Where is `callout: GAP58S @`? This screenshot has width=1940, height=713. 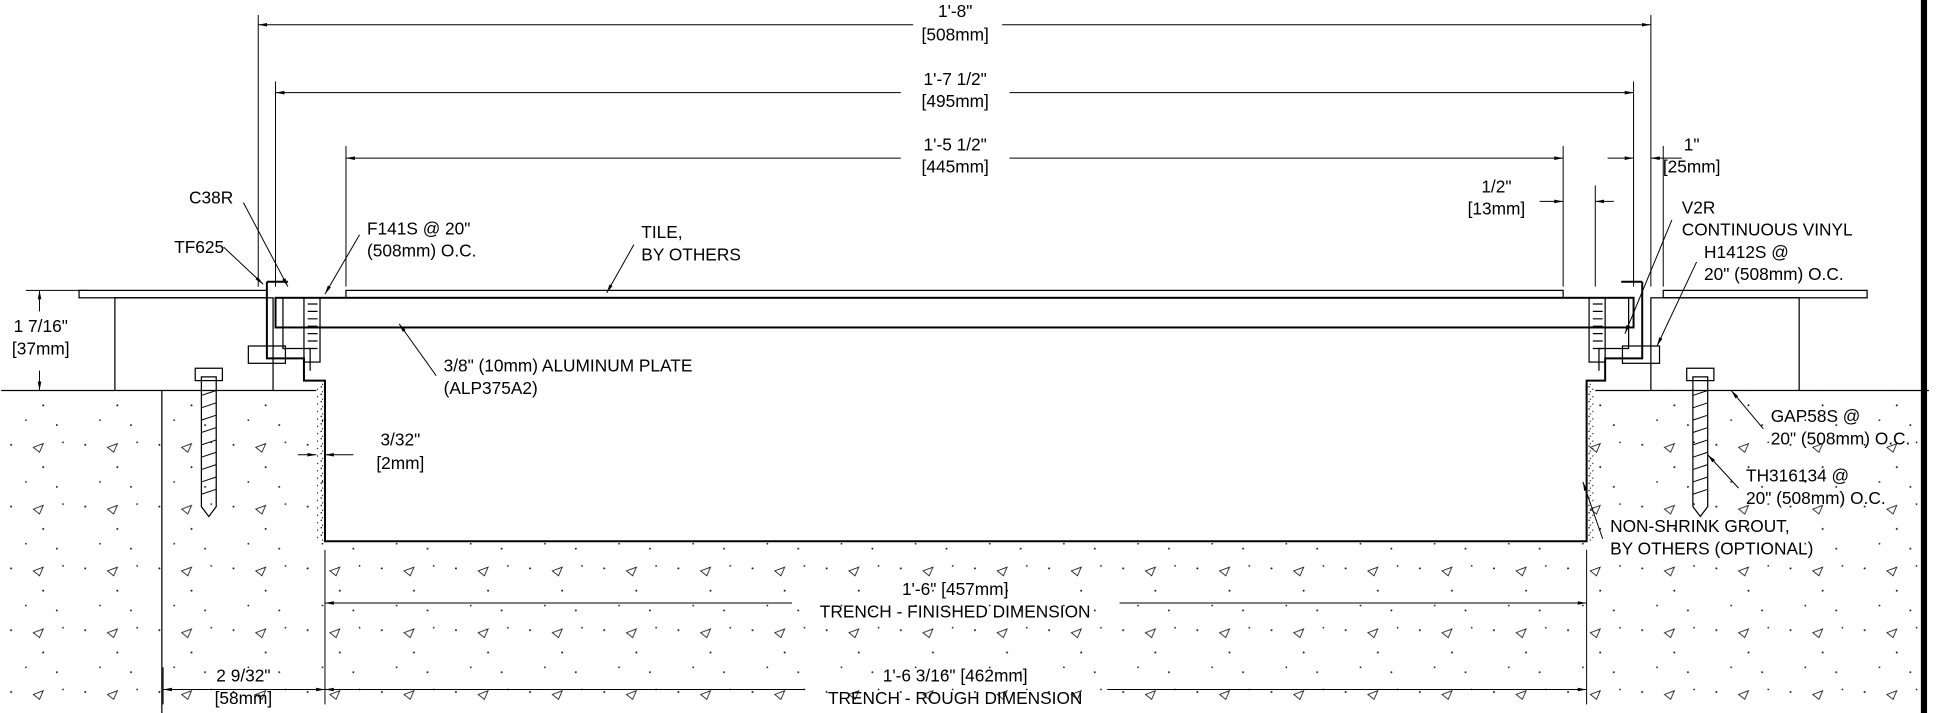 callout: GAP58S @ is located at coordinates (1816, 416).